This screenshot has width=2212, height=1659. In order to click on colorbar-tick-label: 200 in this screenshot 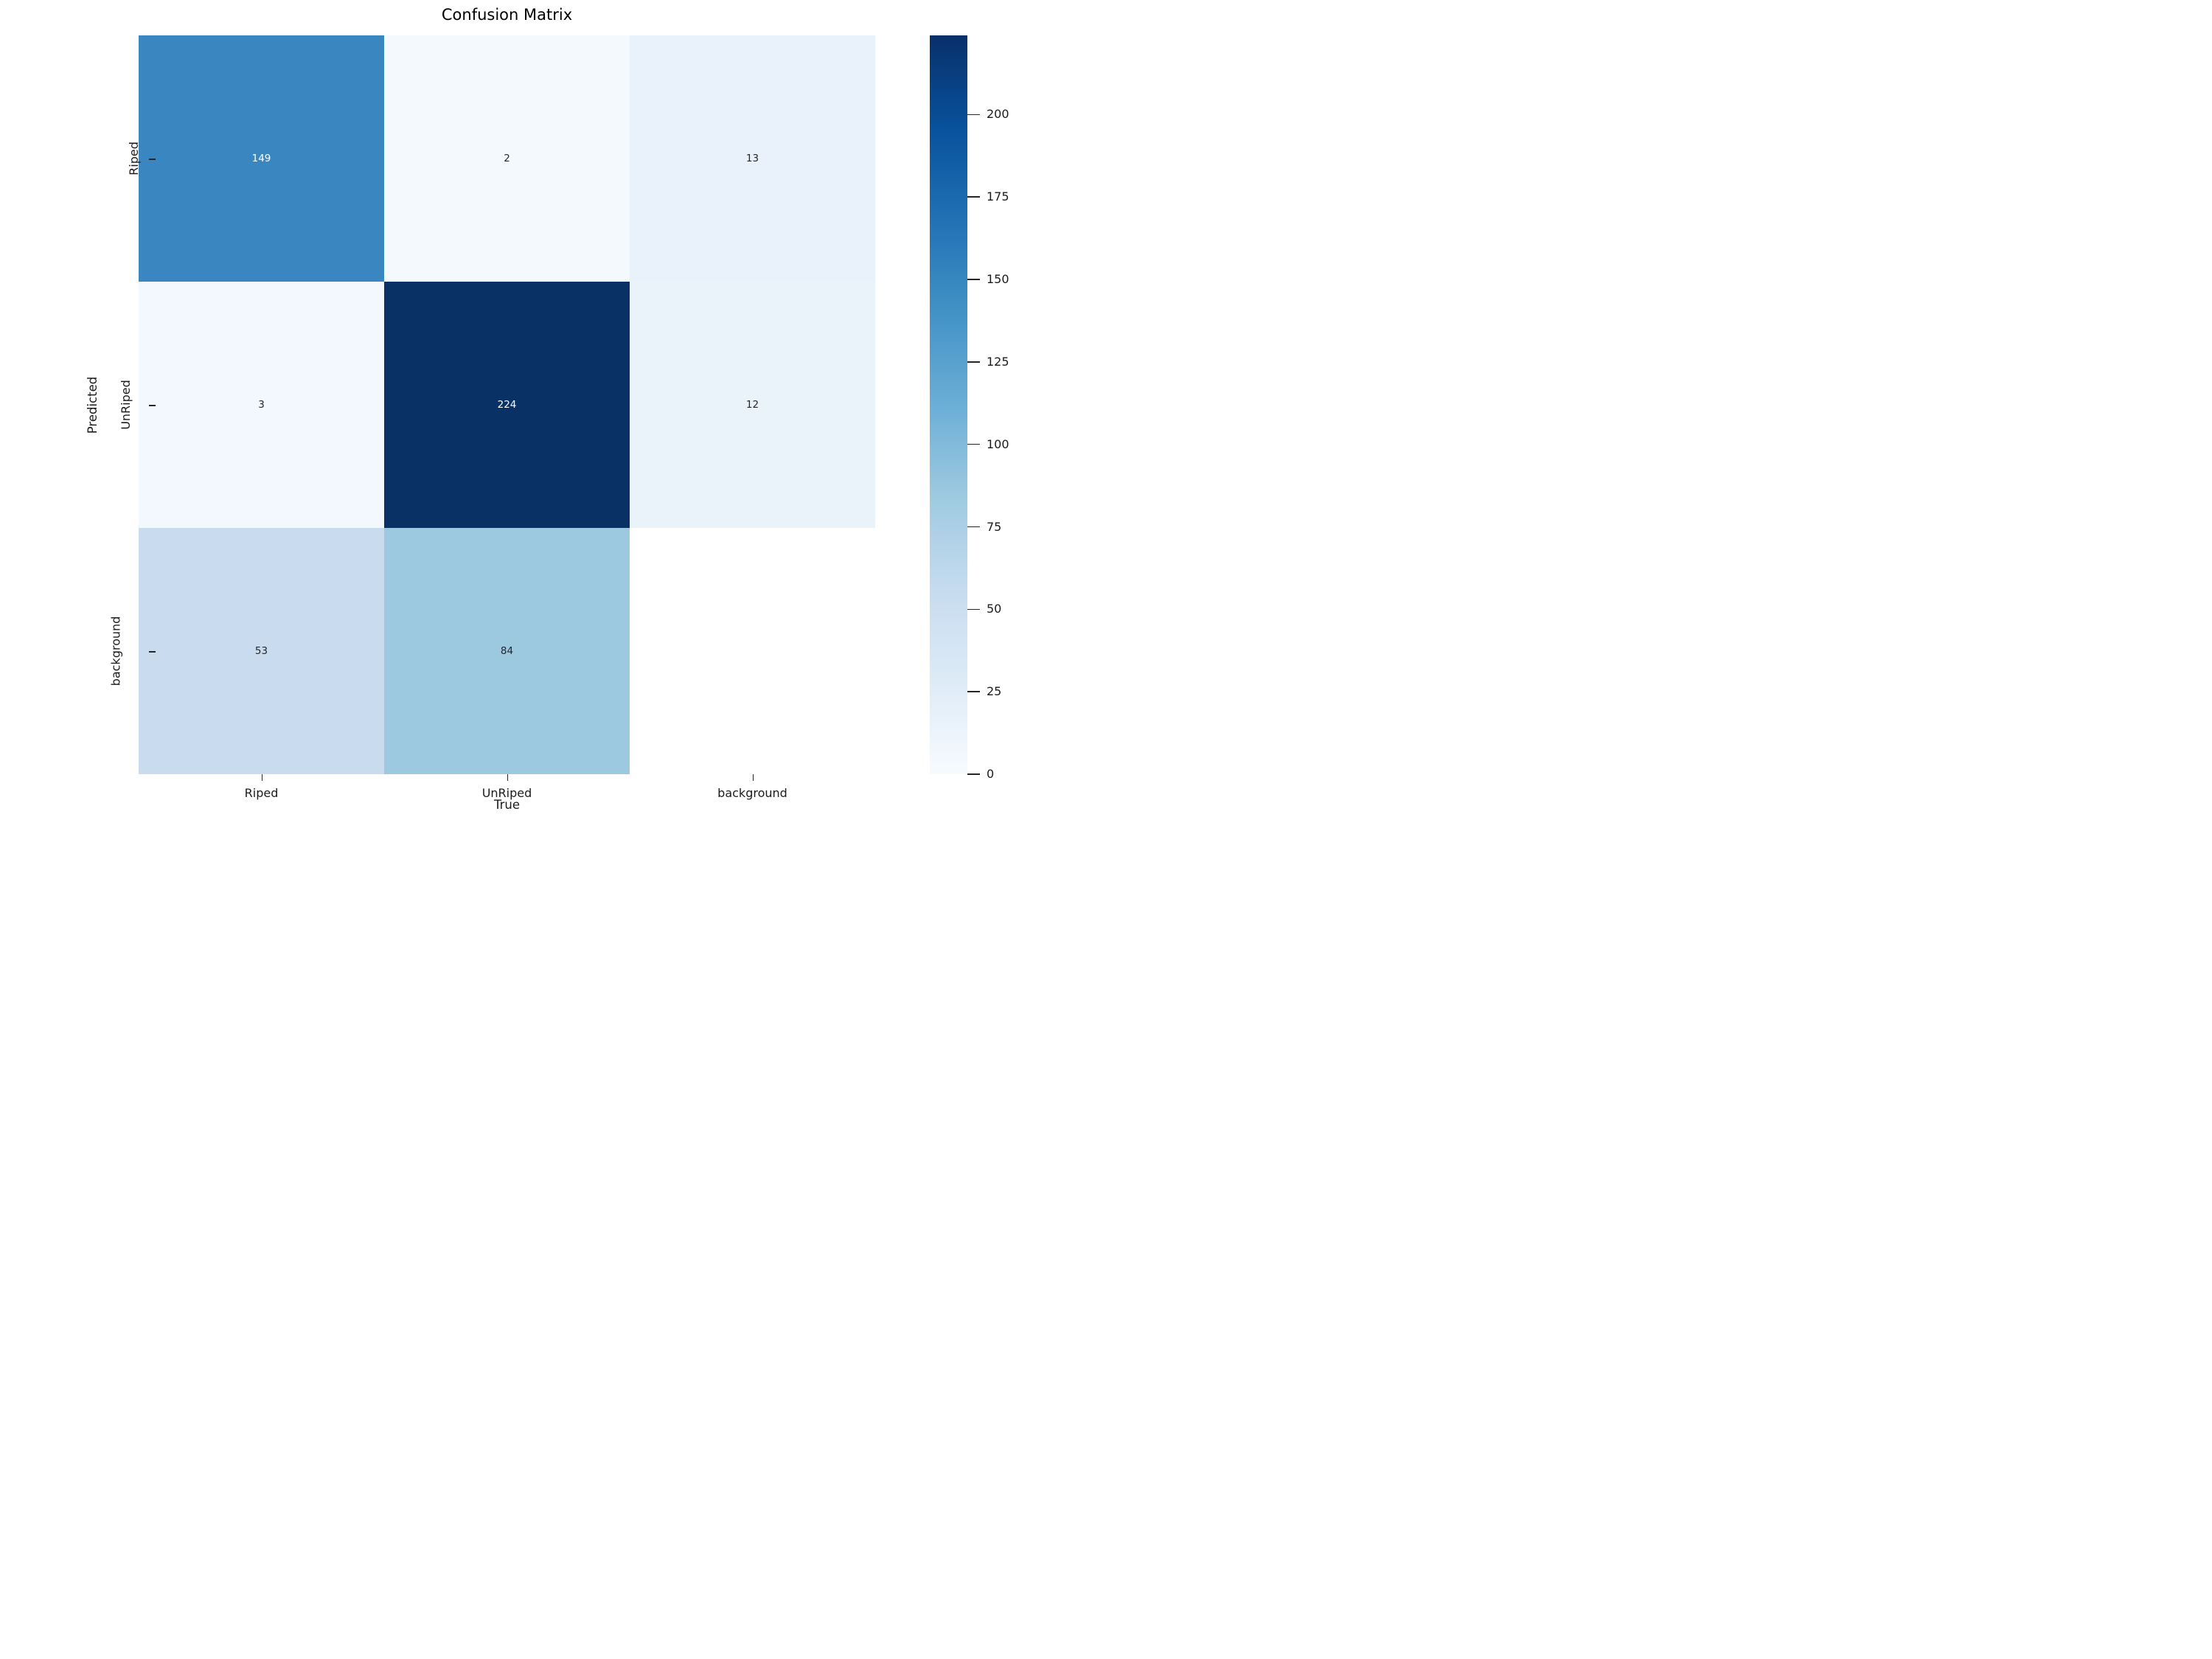, I will do `click(998, 114)`.